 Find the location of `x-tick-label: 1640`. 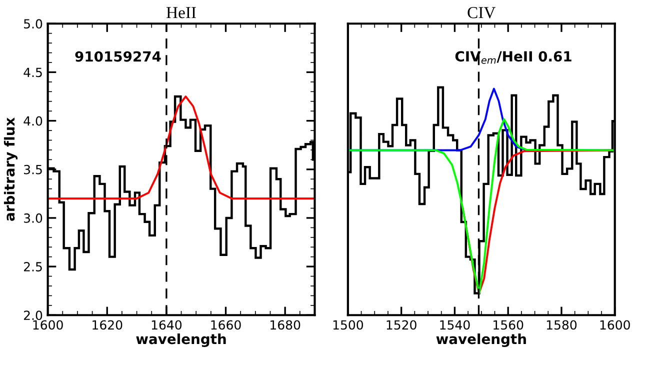

x-tick-label: 1640 is located at coordinates (167, 325).